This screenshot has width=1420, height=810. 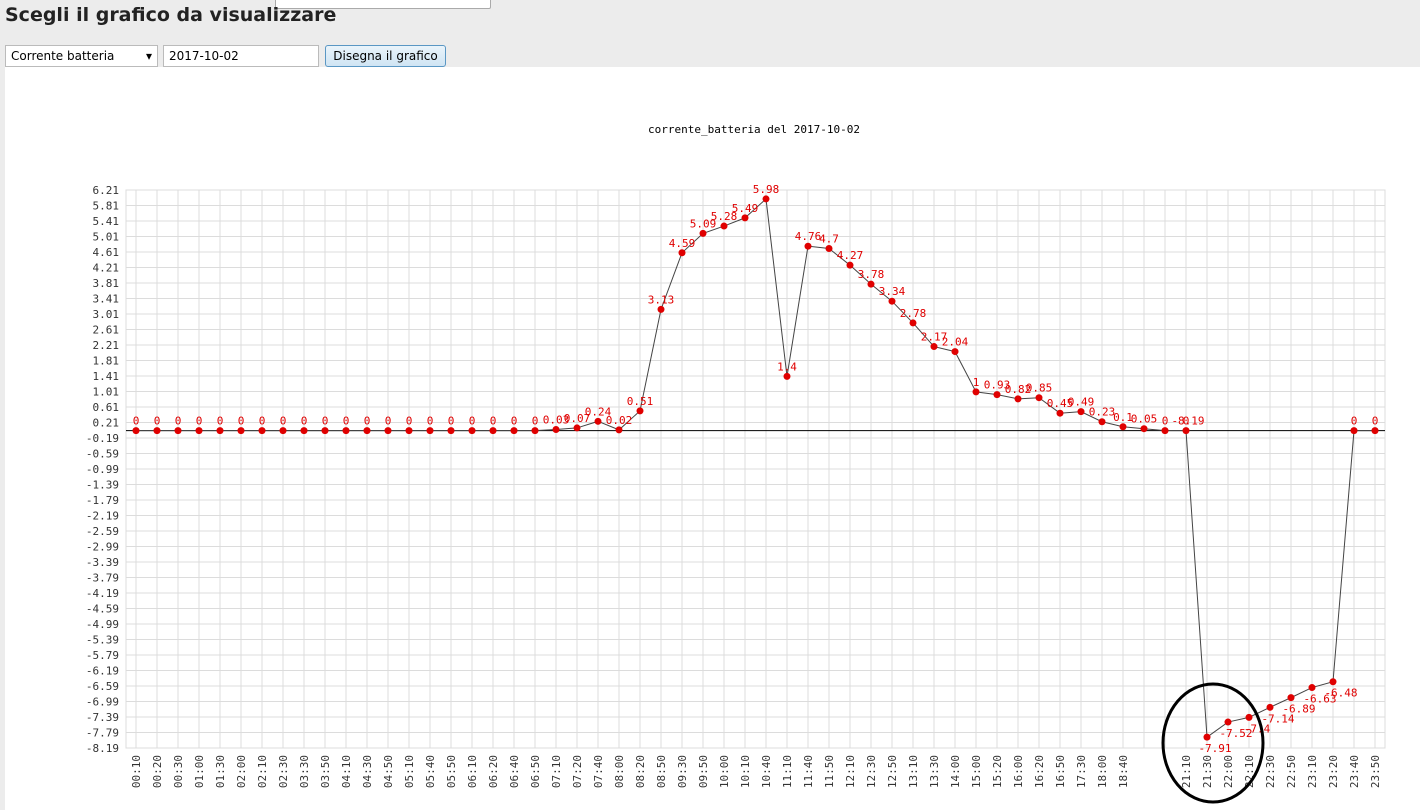 What do you see at coordinates (913, 771) in the screenshot?
I see `x-tick-label: 13:10` at bounding box center [913, 771].